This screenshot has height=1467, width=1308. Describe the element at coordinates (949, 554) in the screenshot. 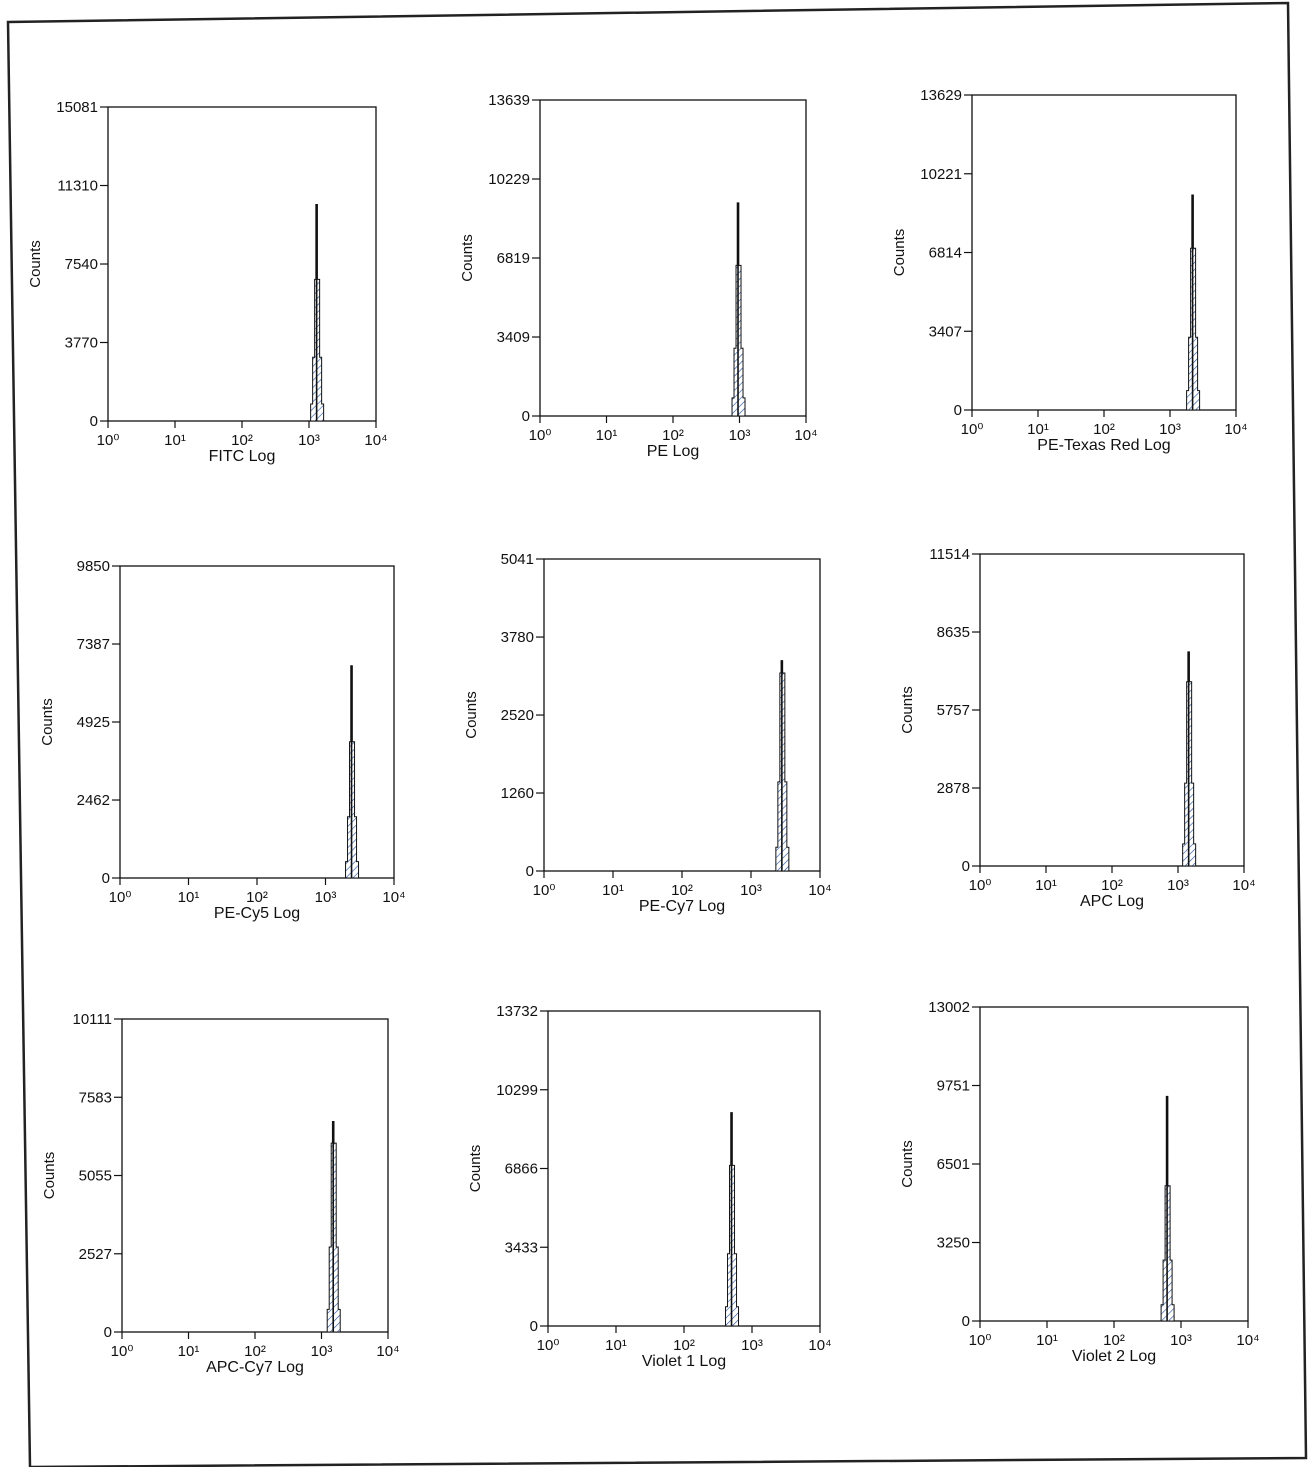

I see `y-tick-label: 11514` at that location.